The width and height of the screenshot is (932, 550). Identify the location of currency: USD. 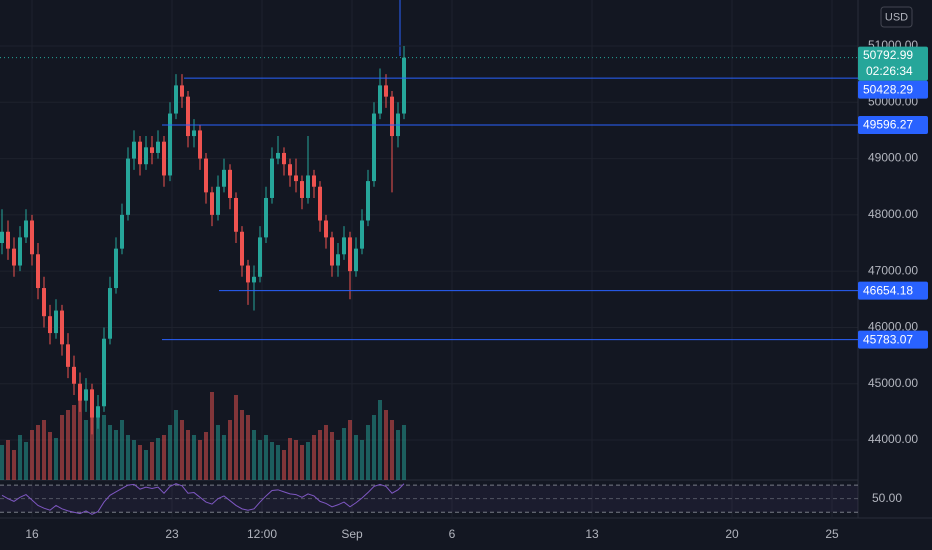
(896, 17).